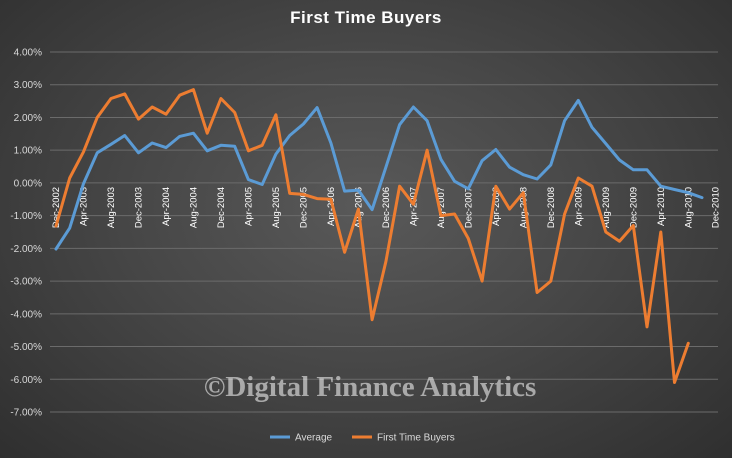 The height and width of the screenshot is (458, 732). I want to click on x-tick-label: Aug-2009, so click(606, 207).